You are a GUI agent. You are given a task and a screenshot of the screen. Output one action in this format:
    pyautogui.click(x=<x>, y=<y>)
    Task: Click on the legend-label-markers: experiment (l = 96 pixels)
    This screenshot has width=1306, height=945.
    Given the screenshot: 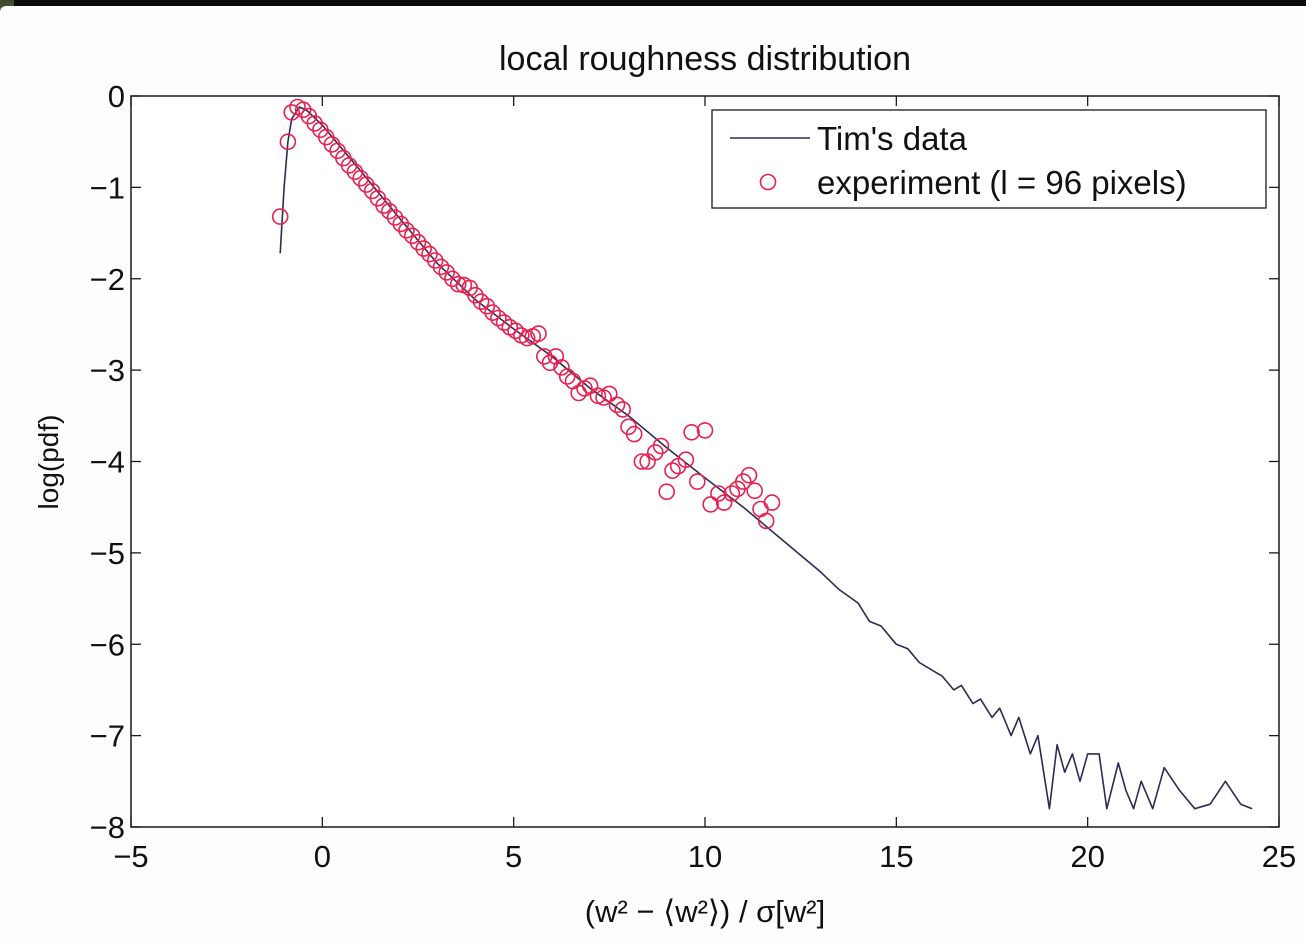 What is the action you would take?
    pyautogui.click(x=1002, y=182)
    